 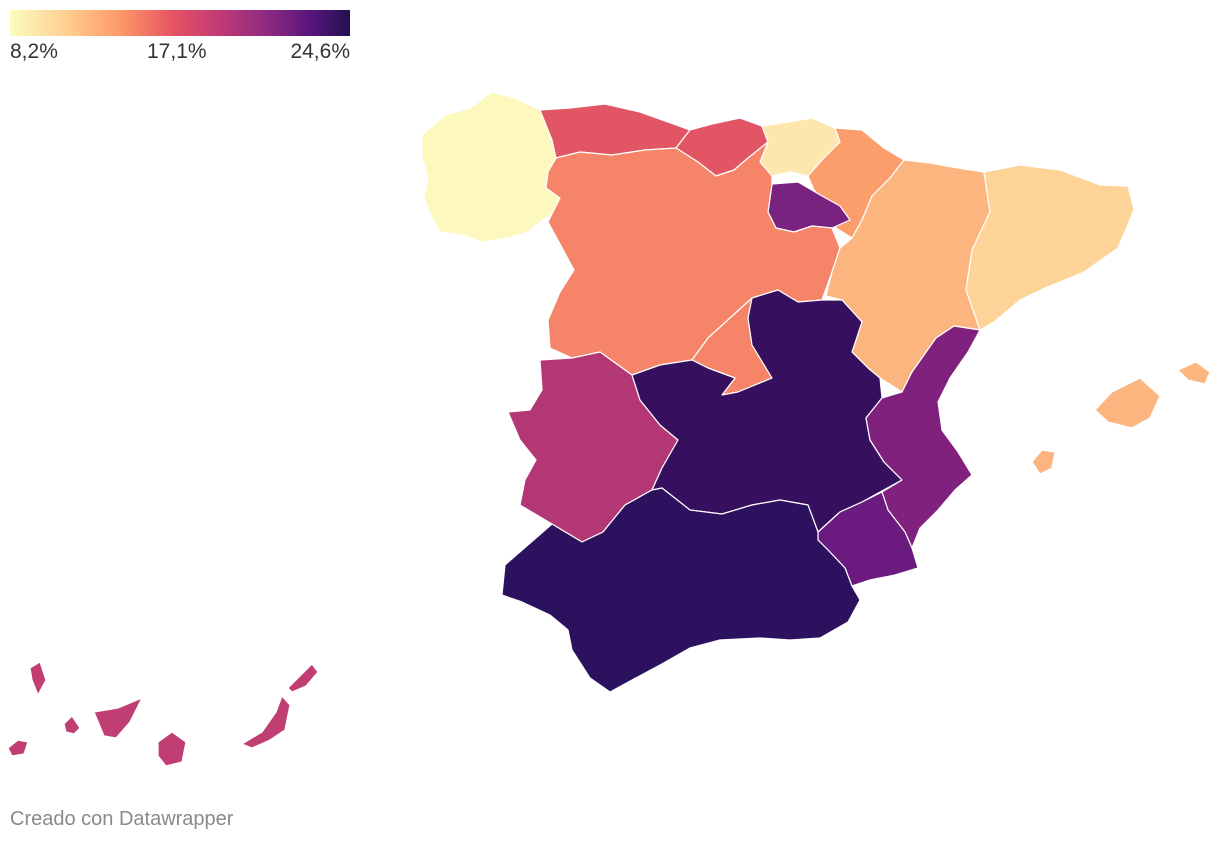 What do you see at coordinates (491, 167) in the screenshot?
I see `region-galicia: Galicia` at bounding box center [491, 167].